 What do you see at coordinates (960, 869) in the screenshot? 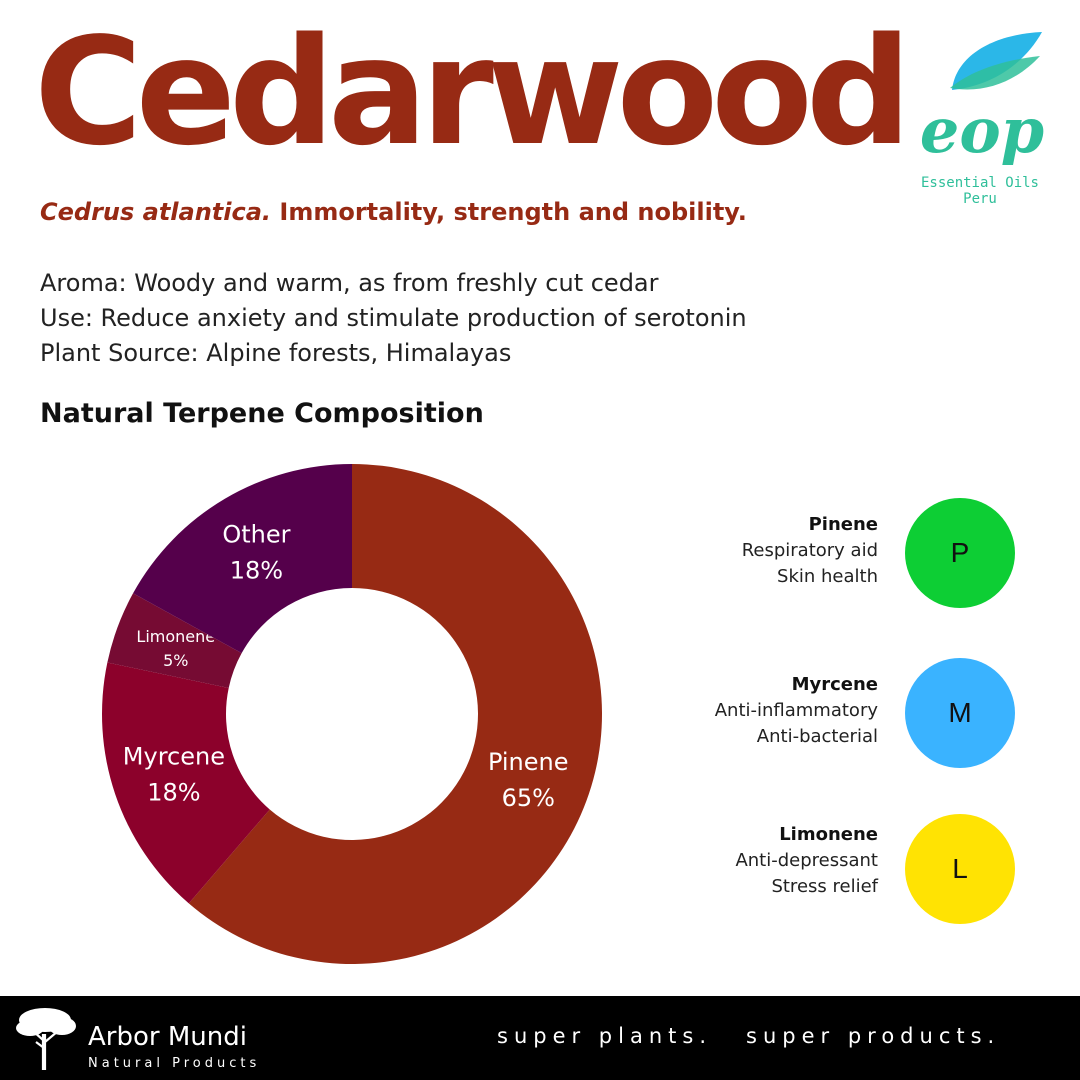
I see `badge-limonene: L` at bounding box center [960, 869].